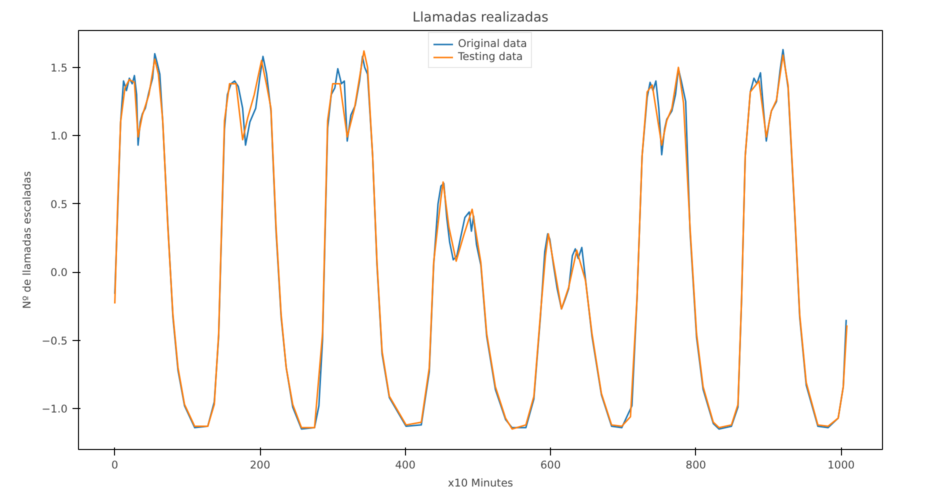  Describe the element at coordinates (59, 67) in the screenshot. I see `y-tick-label: 1.5` at that location.